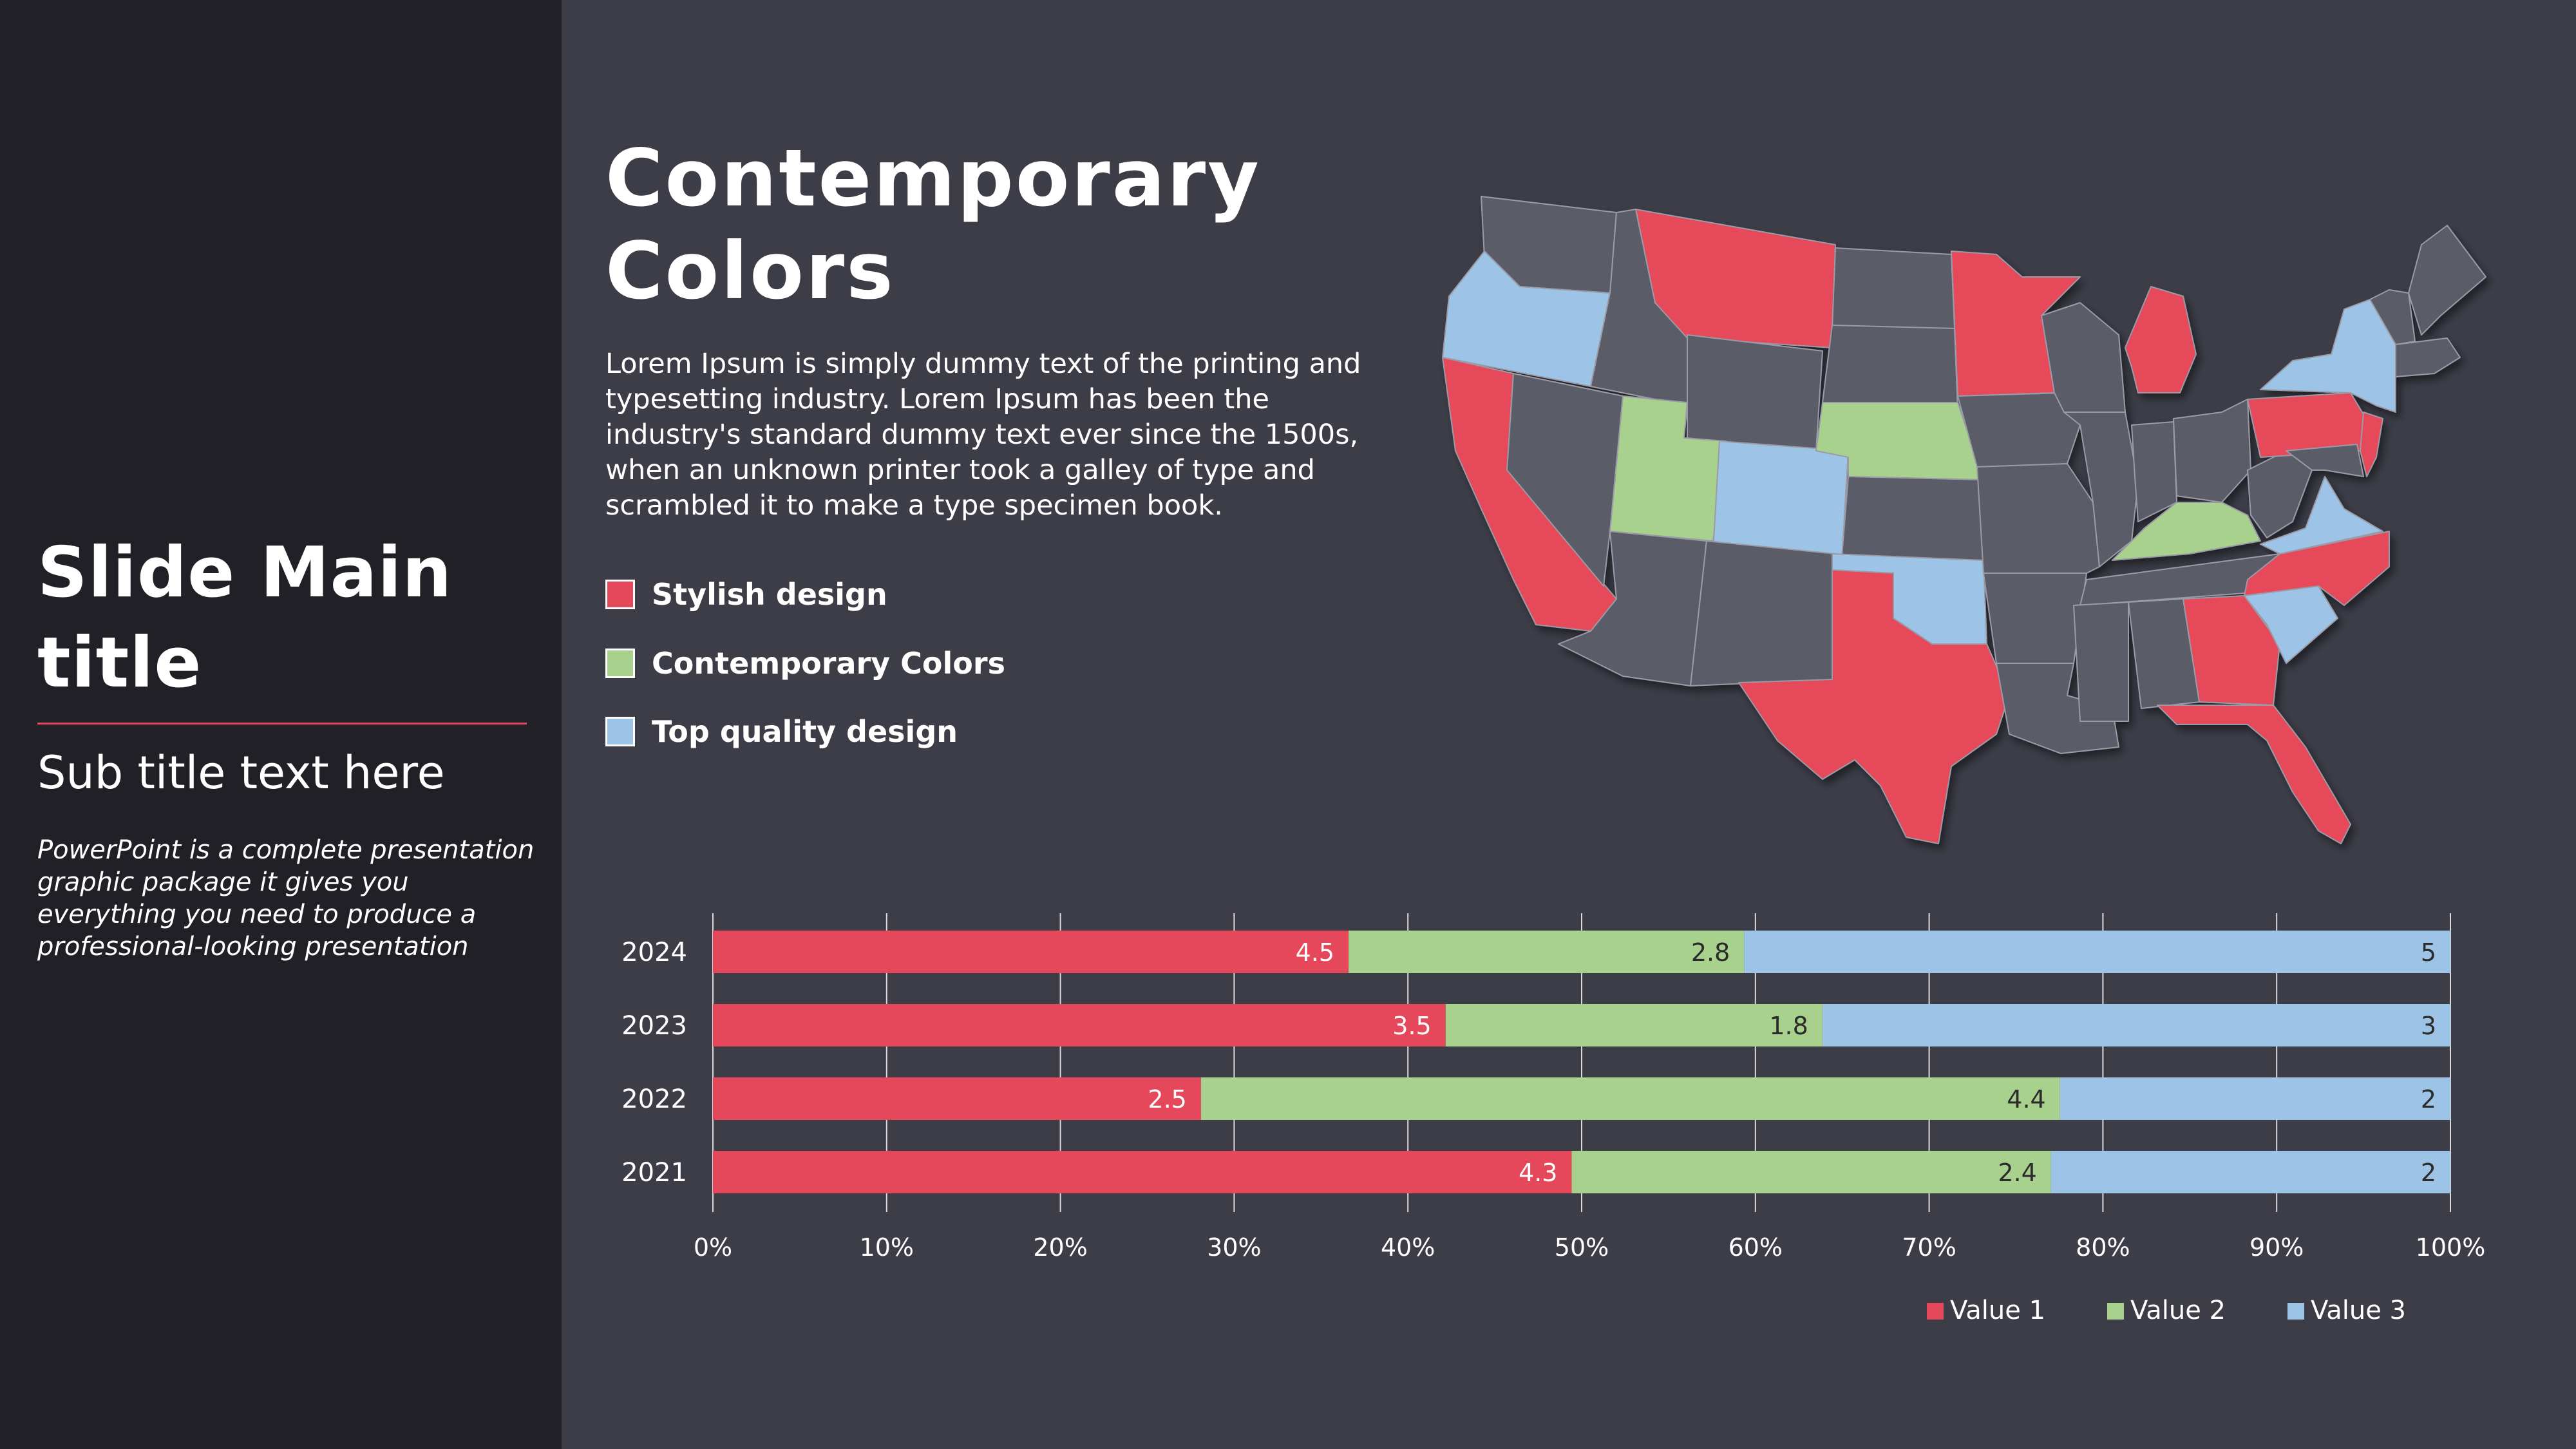 Image resolution: width=2576 pixels, height=1449 pixels. Describe the element at coordinates (2161, 339) in the screenshot. I see `state-michigan` at that location.